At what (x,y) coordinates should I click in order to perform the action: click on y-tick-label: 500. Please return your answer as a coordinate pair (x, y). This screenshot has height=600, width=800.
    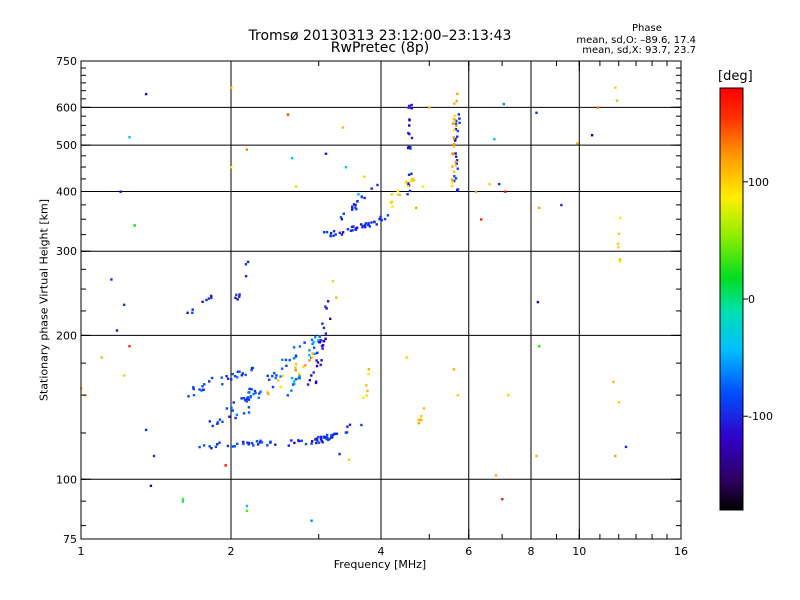
    Looking at the image, I should click on (66, 145).